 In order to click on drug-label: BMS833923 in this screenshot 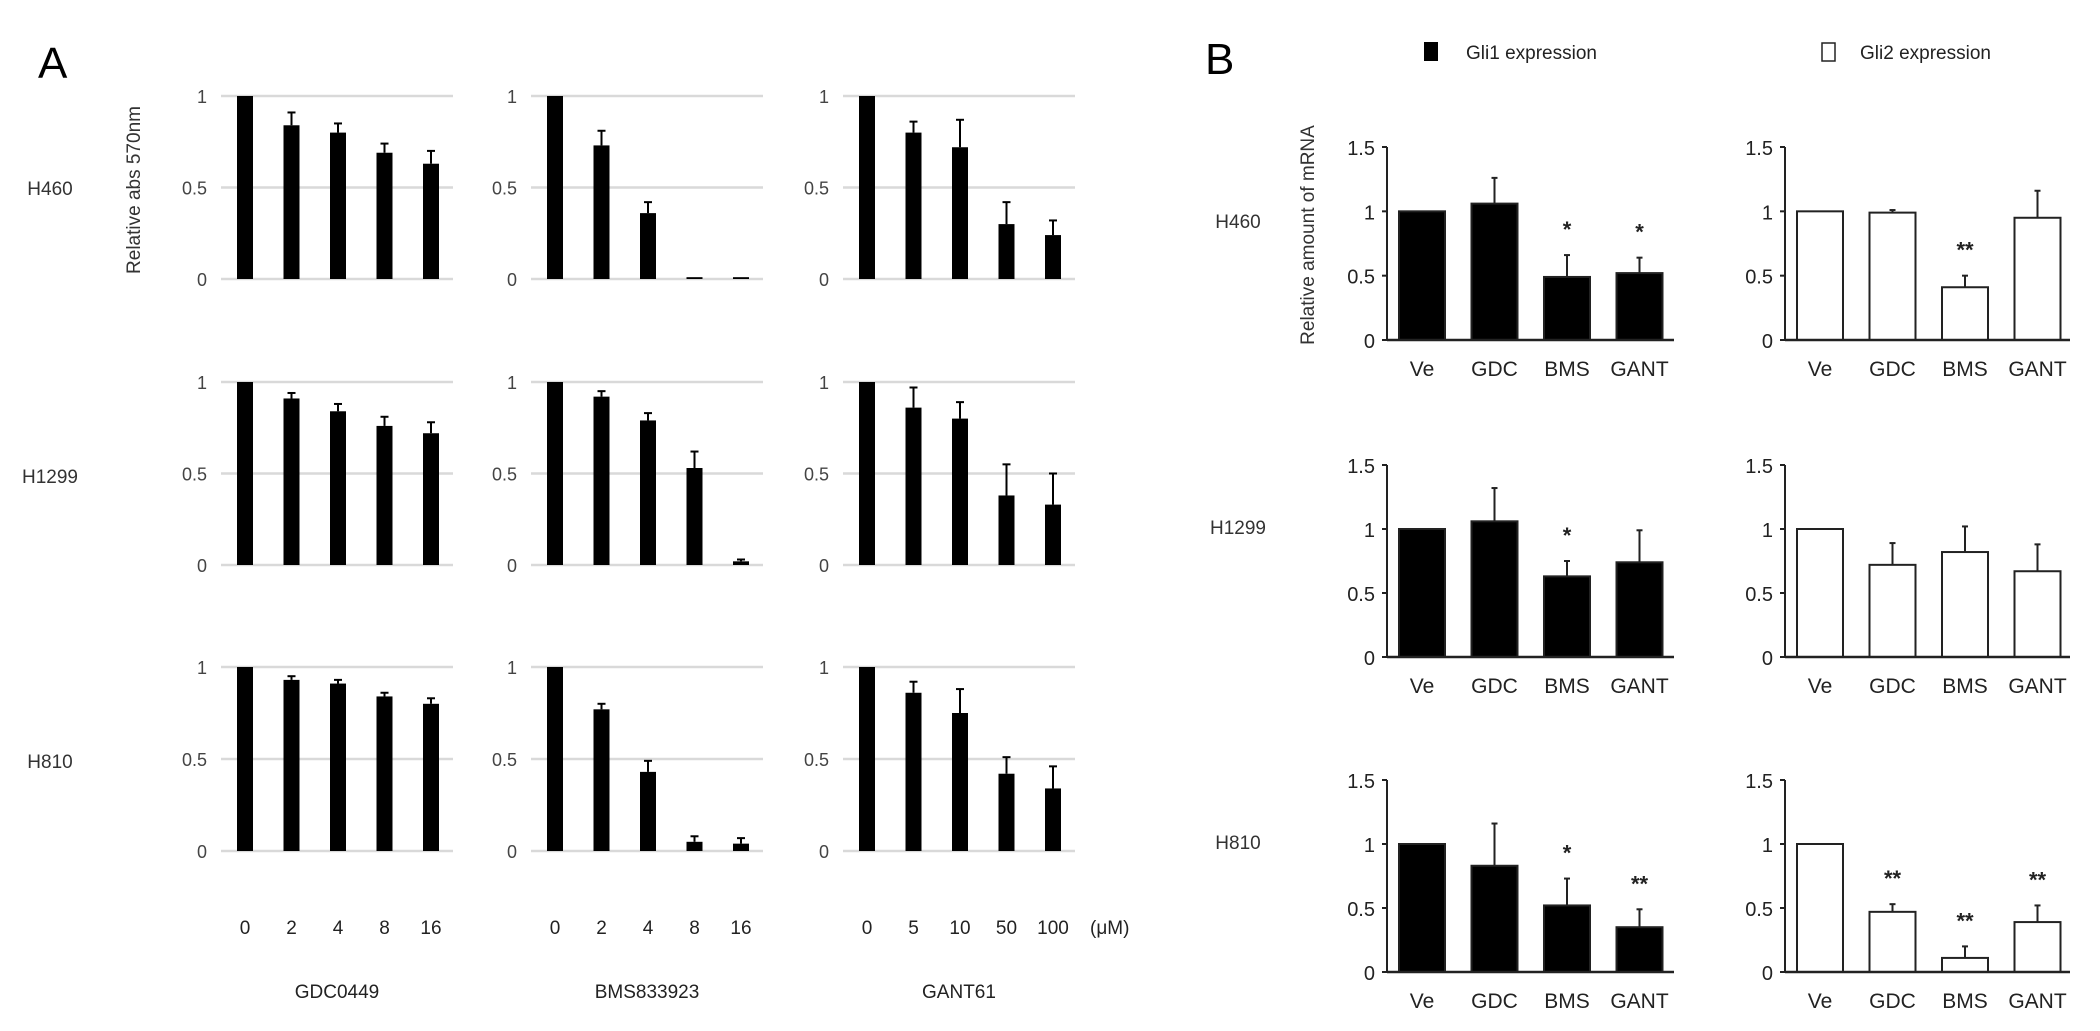, I will do `click(647, 992)`.